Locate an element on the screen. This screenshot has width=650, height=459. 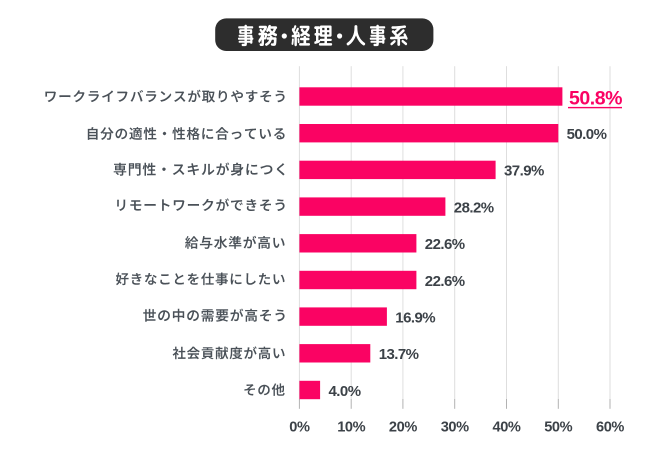
svg-text: 20% is located at coordinates (403, 428).